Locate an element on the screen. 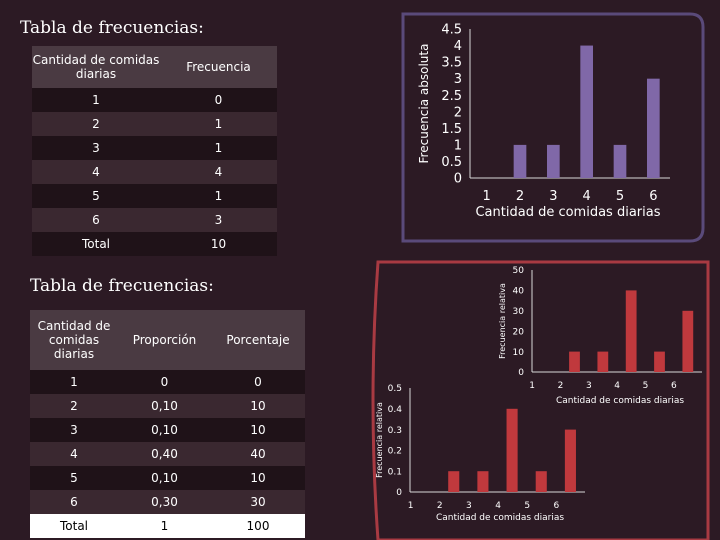 The height and width of the screenshot is (540, 720). chart1-y-tick-label: 2.5 is located at coordinates (451, 96).